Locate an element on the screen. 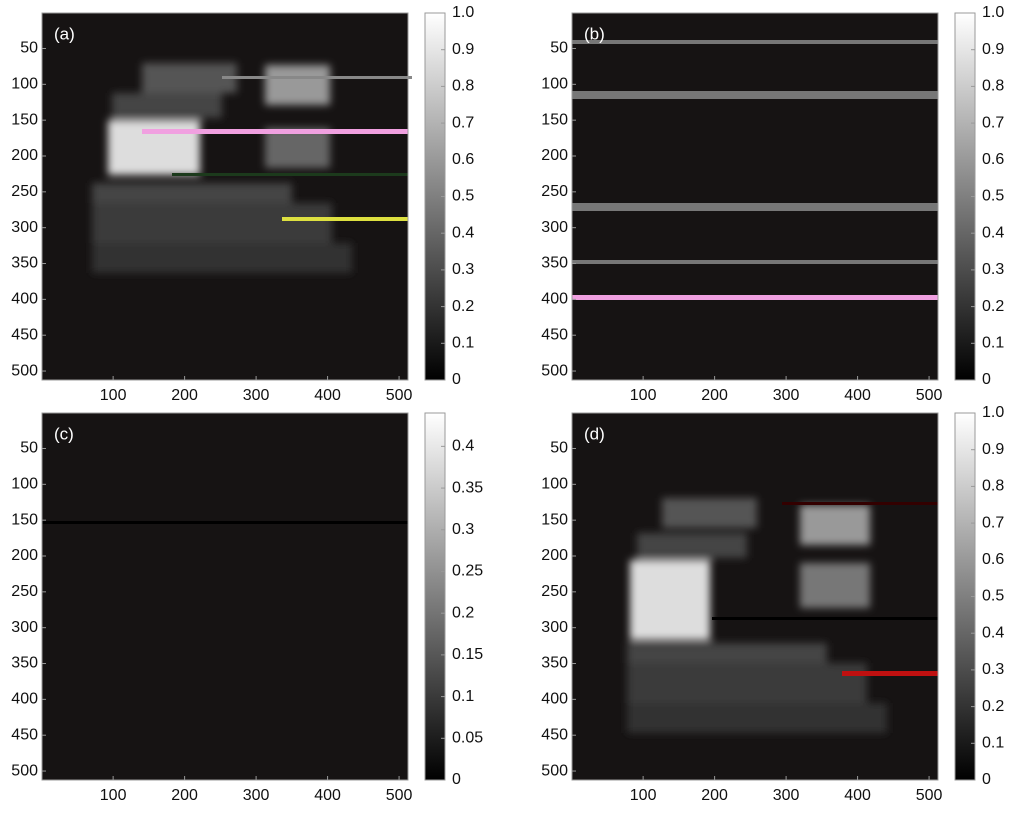 The height and width of the screenshot is (818, 1024). colorbar-tick-label: 0.25 is located at coordinates (467, 571).